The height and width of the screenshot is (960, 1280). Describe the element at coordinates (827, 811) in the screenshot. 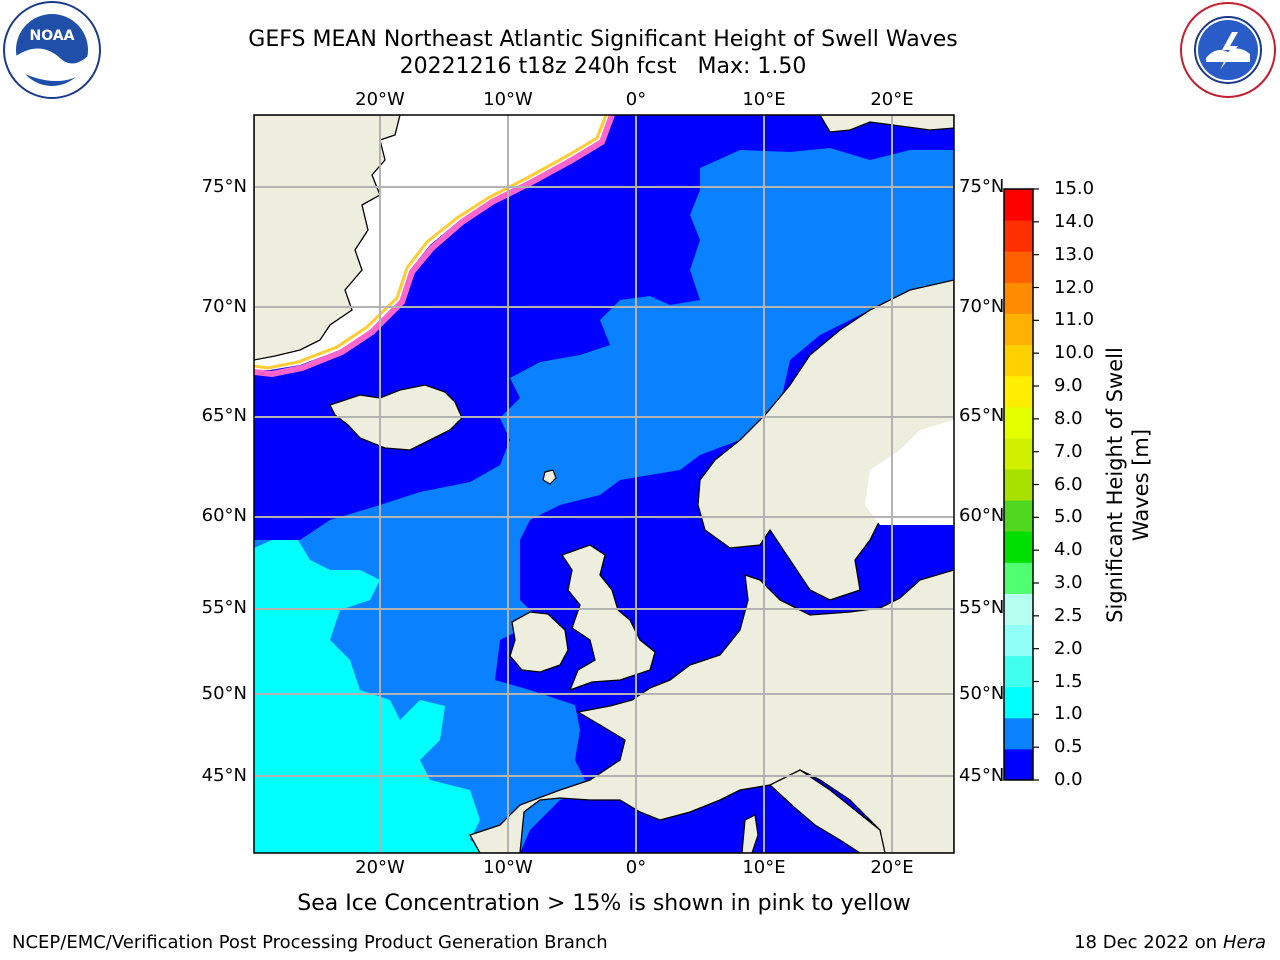

I see `italy-land` at that location.